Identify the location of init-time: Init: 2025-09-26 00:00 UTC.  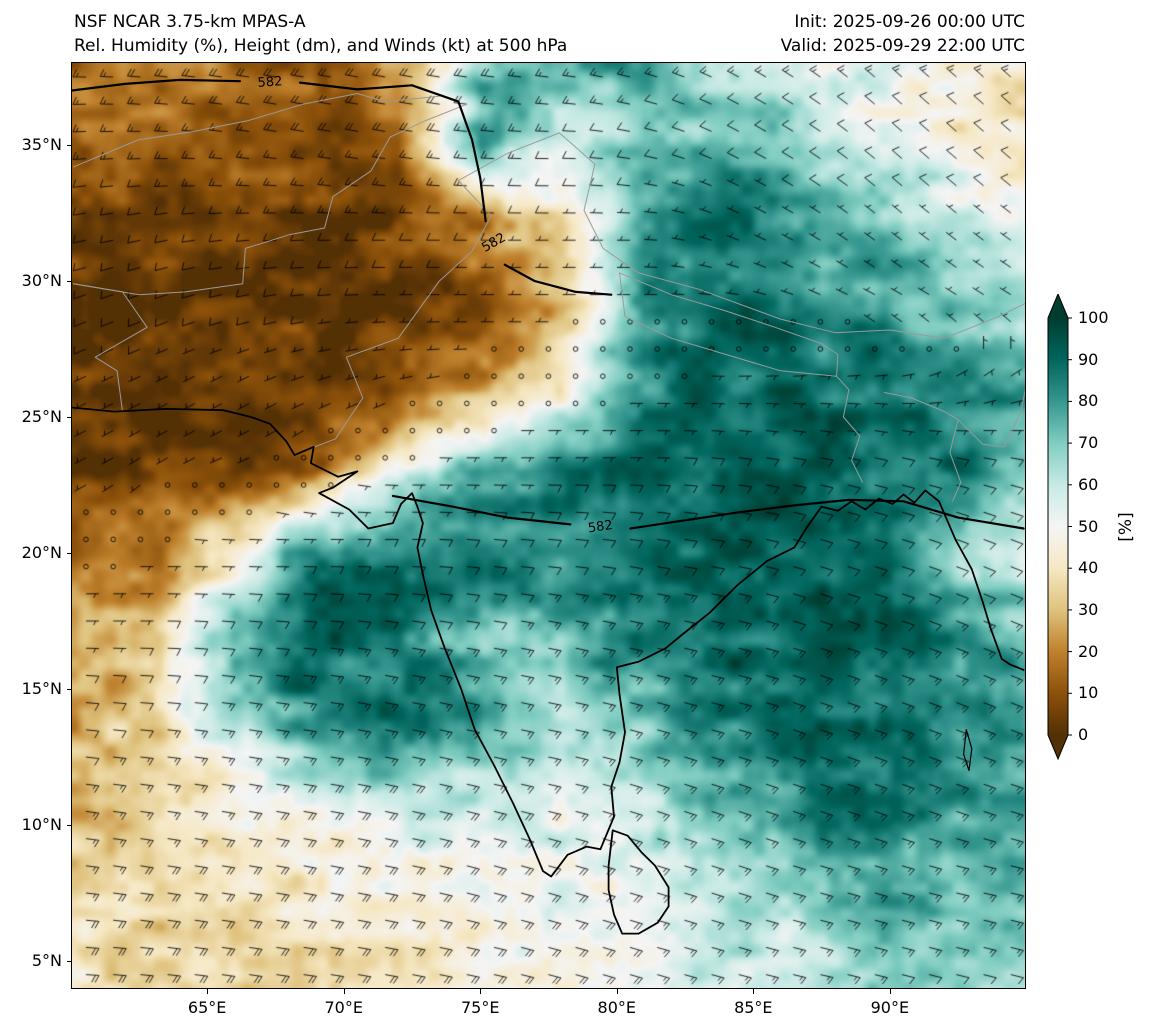
(909, 22).